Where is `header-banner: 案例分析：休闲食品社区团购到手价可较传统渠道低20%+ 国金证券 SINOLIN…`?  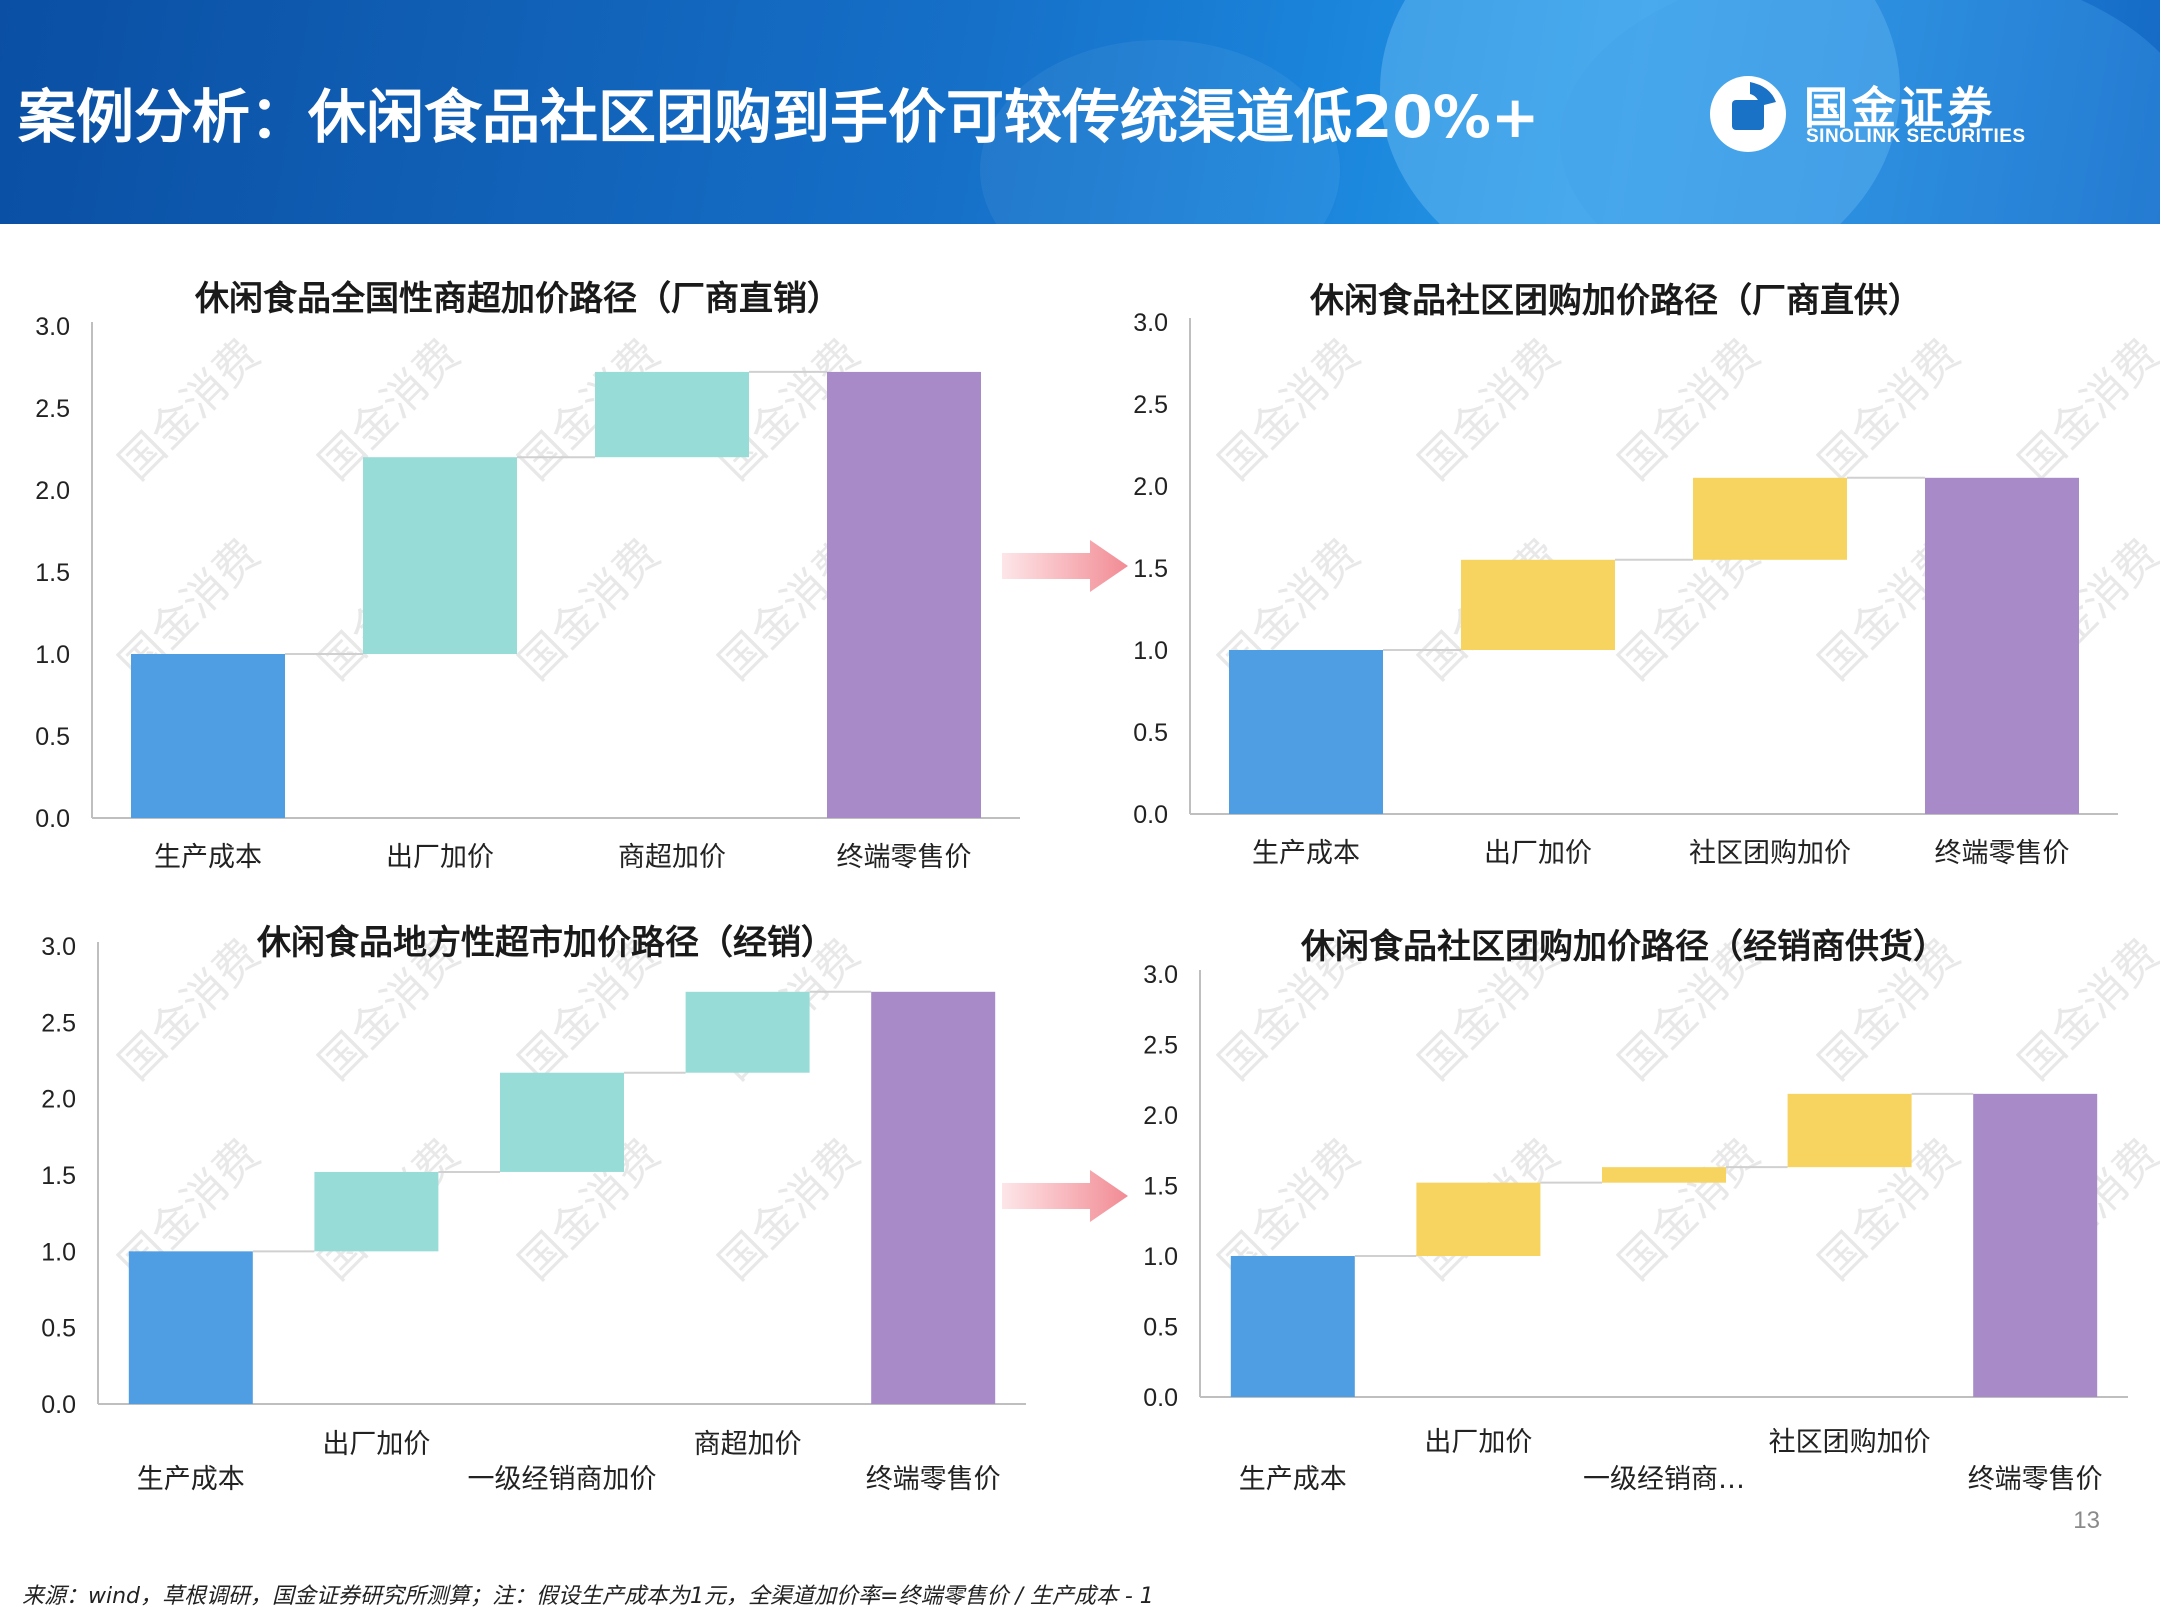
header-banner: 案例分析：休闲食品社区团购到手价可较传统渠道低20%+ 国金证券 SINOLIN… is located at coordinates (1080, 112).